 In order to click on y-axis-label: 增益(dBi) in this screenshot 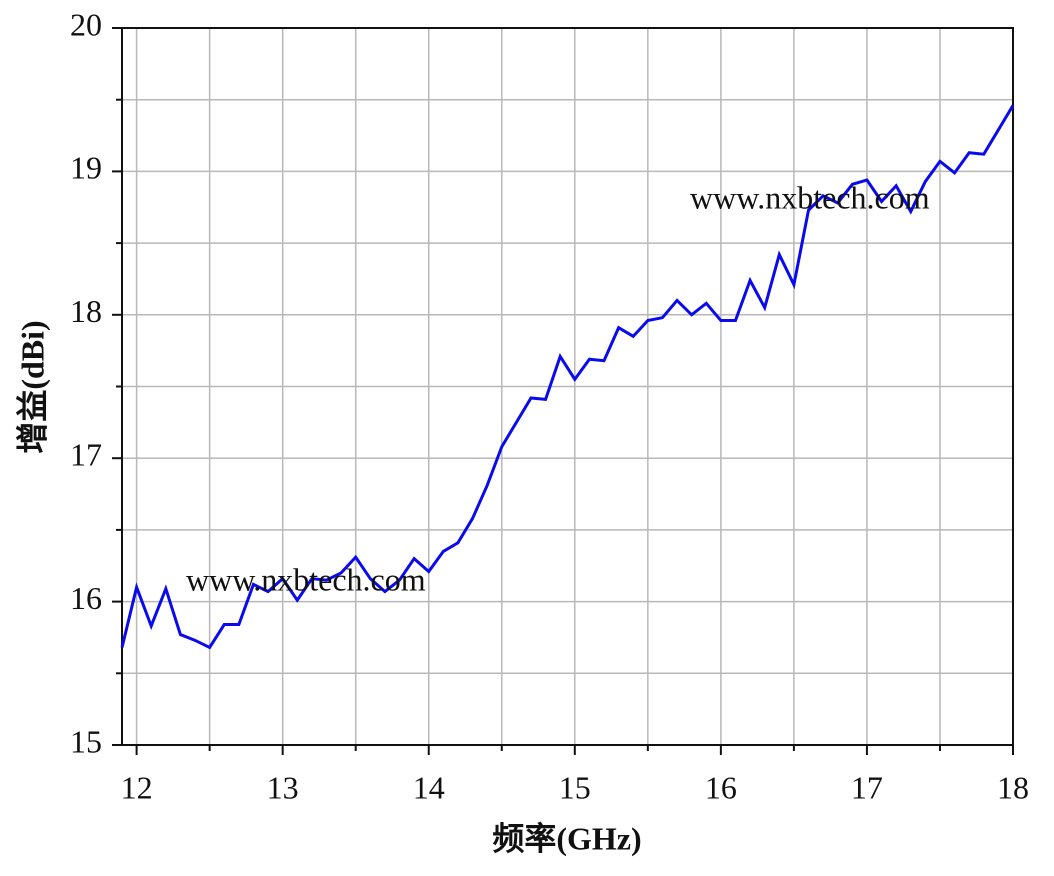, I will do `click(32, 386)`.